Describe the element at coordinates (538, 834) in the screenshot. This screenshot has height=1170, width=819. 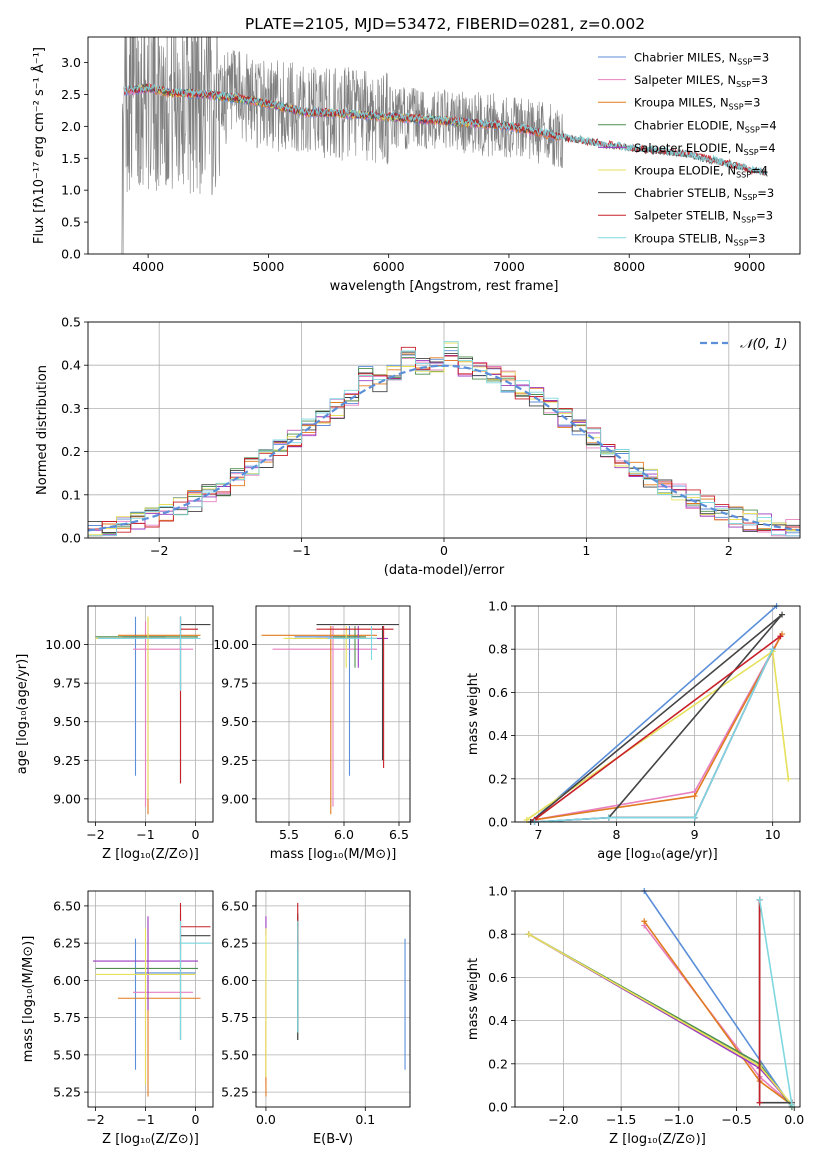
I see `x-tick-label: 7` at that location.